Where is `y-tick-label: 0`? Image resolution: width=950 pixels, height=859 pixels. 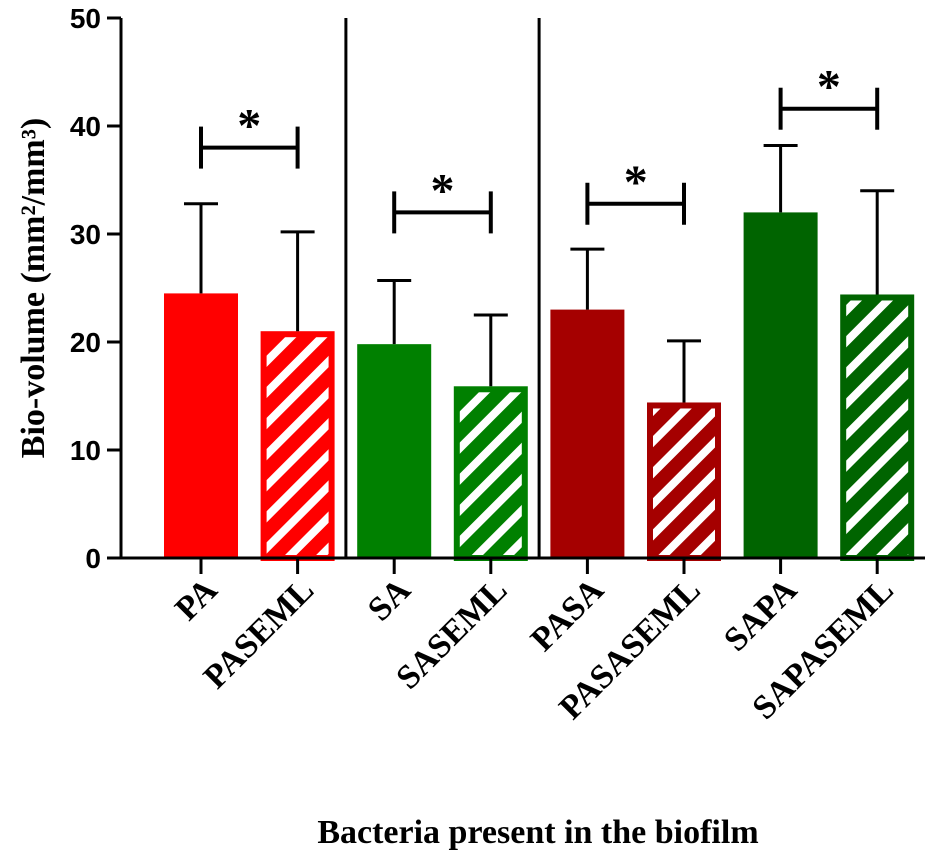 y-tick-label: 0 is located at coordinates (93, 558).